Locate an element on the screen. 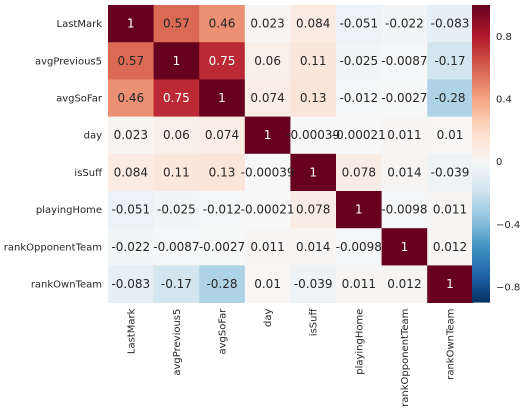  heatmap-cell-rank-own-team-rank-own-team is located at coordinates (450, 284).